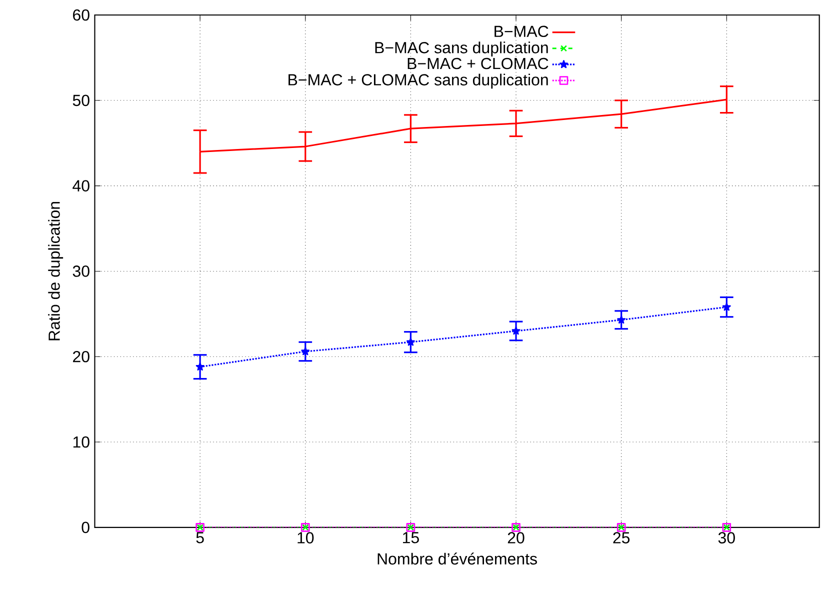  What do you see at coordinates (86, 527) in the screenshot?
I see `y-tick-label: 0` at bounding box center [86, 527].